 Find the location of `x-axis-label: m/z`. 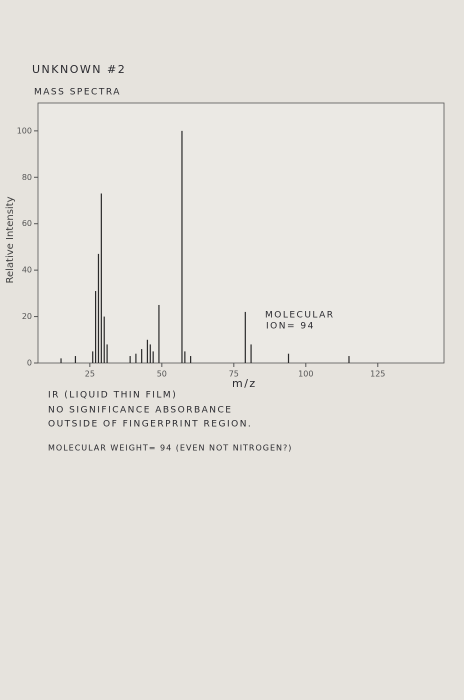

x-axis-label: m/z is located at coordinates (244, 383).